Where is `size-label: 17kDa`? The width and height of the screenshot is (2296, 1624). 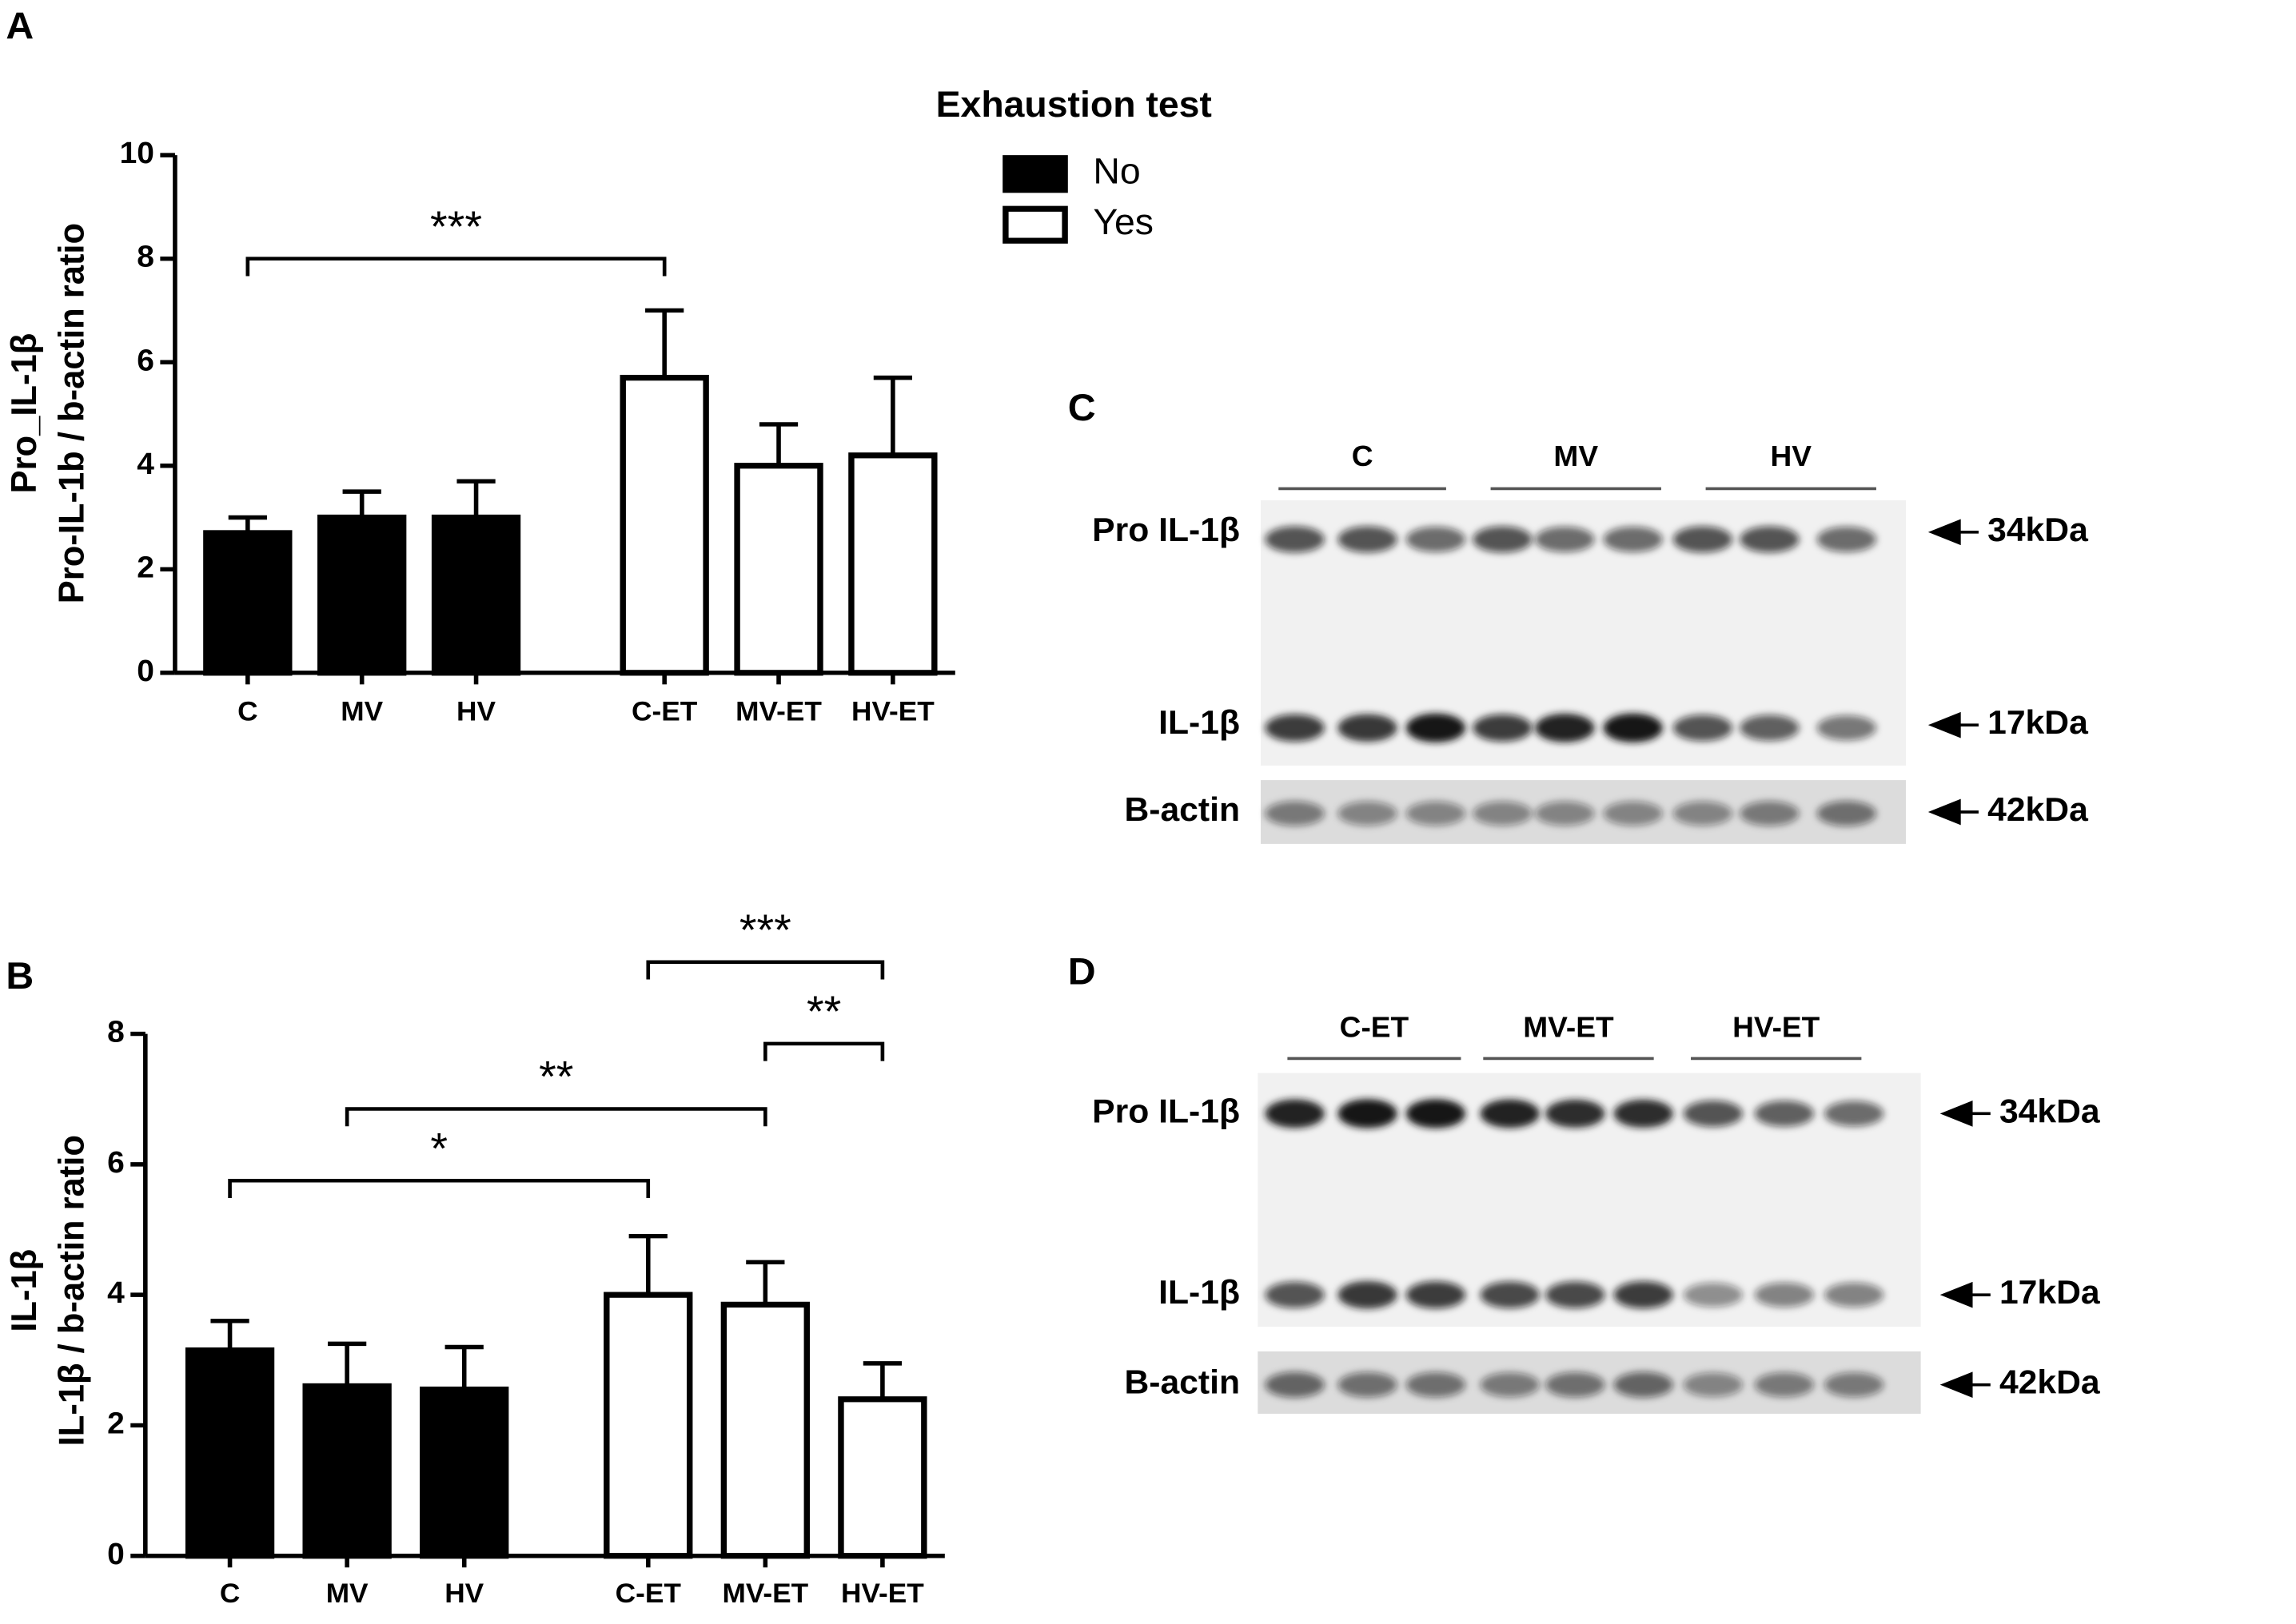 size-label: 17kDa is located at coordinates (2037, 722).